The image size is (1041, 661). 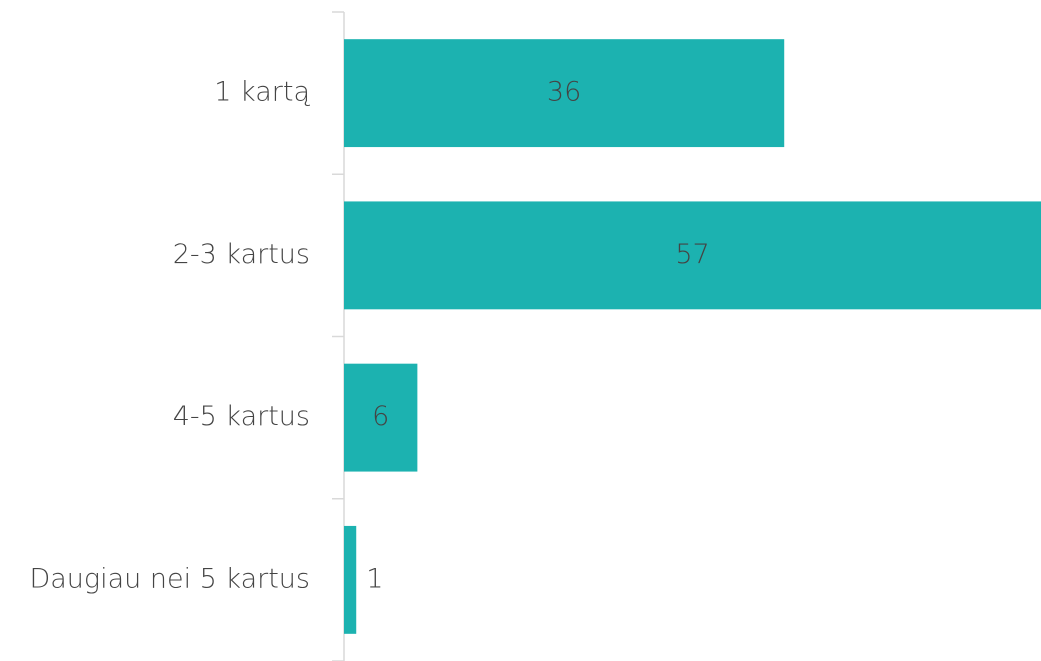 I want to click on data-label: 6, so click(x=380, y=416).